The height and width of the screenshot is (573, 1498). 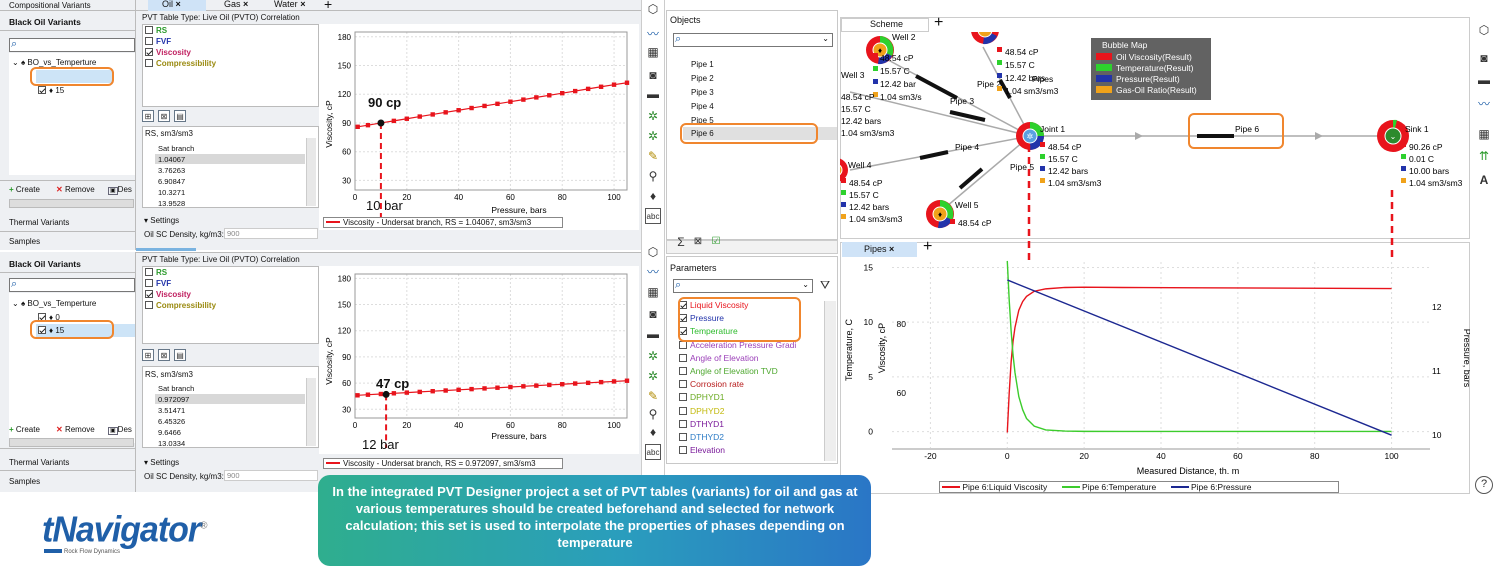 What do you see at coordinates (1030, 136) in the screenshot?
I see `joint-1-node: ✲` at bounding box center [1030, 136].